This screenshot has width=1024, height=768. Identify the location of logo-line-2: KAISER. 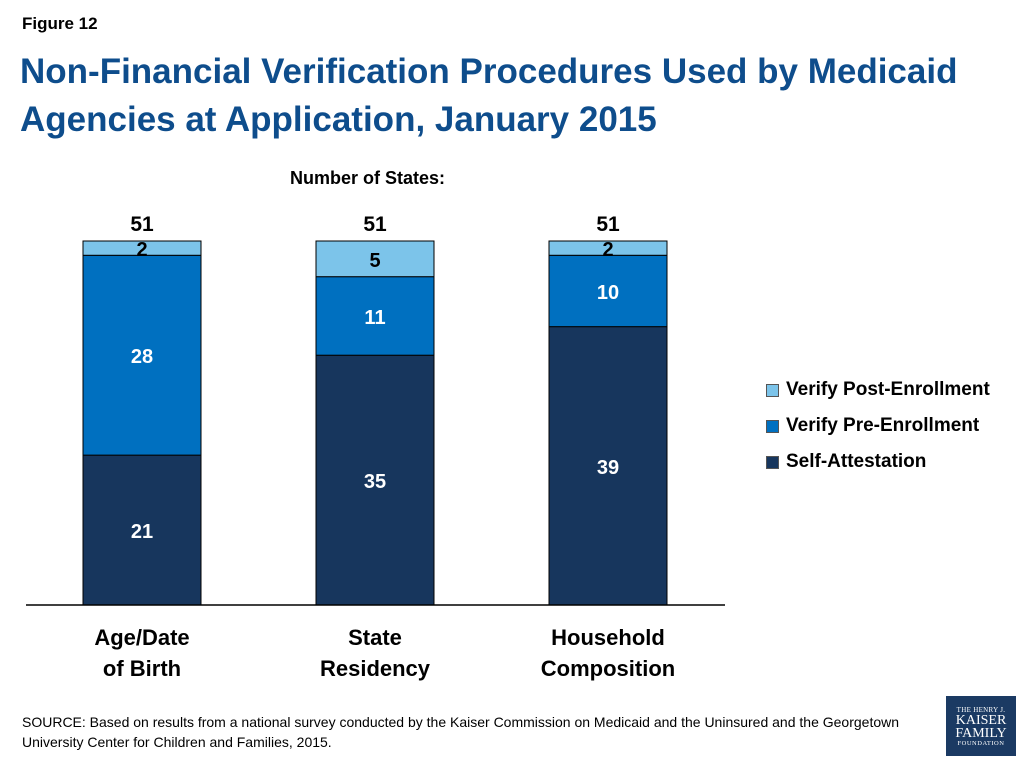
(981, 720).